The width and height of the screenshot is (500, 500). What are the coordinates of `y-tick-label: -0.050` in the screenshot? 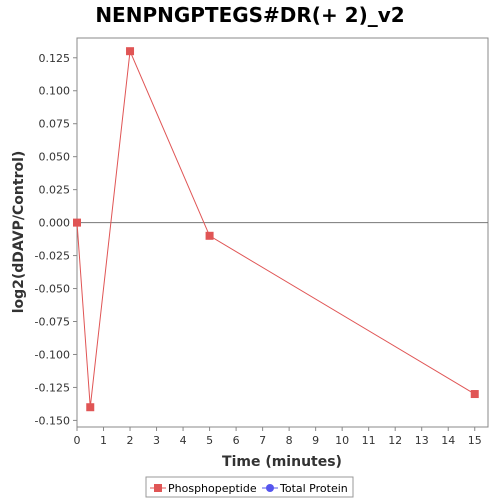 It's located at (52, 289).